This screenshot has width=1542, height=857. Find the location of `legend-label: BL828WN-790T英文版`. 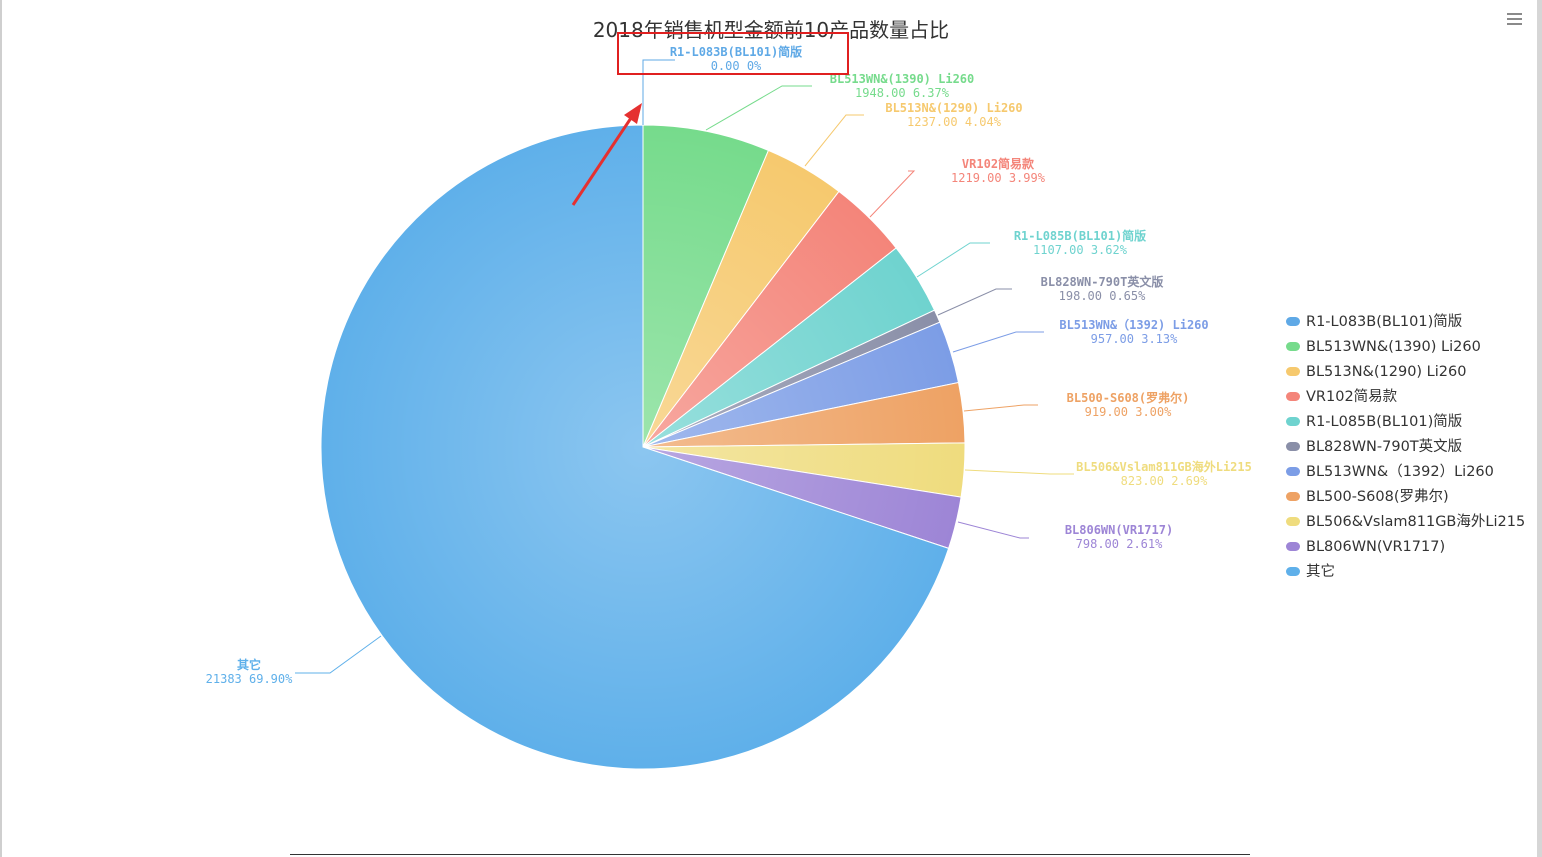

legend-label: BL828WN-790T英文版 is located at coordinates (1384, 447).